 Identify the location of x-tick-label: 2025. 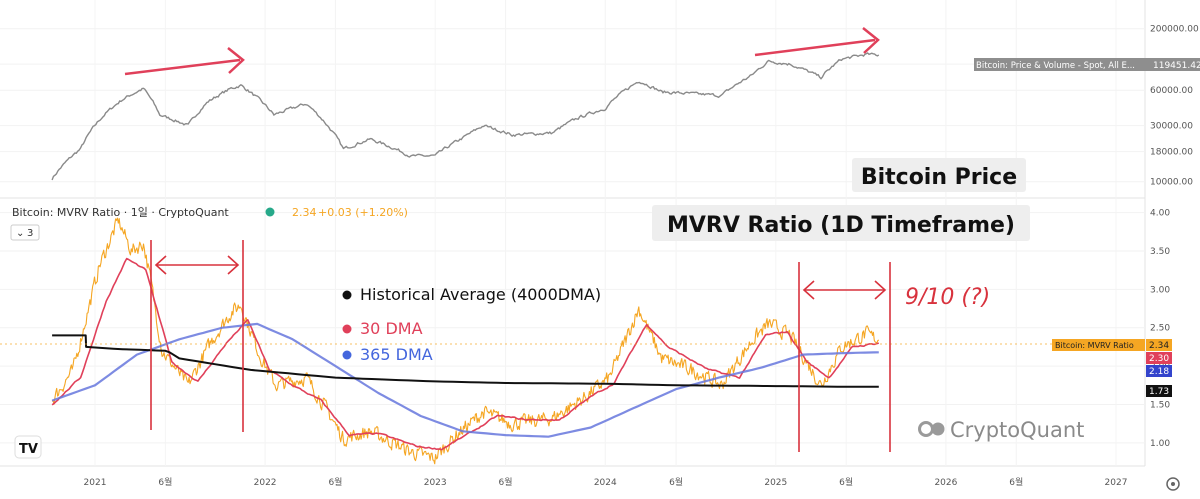
(775, 483).